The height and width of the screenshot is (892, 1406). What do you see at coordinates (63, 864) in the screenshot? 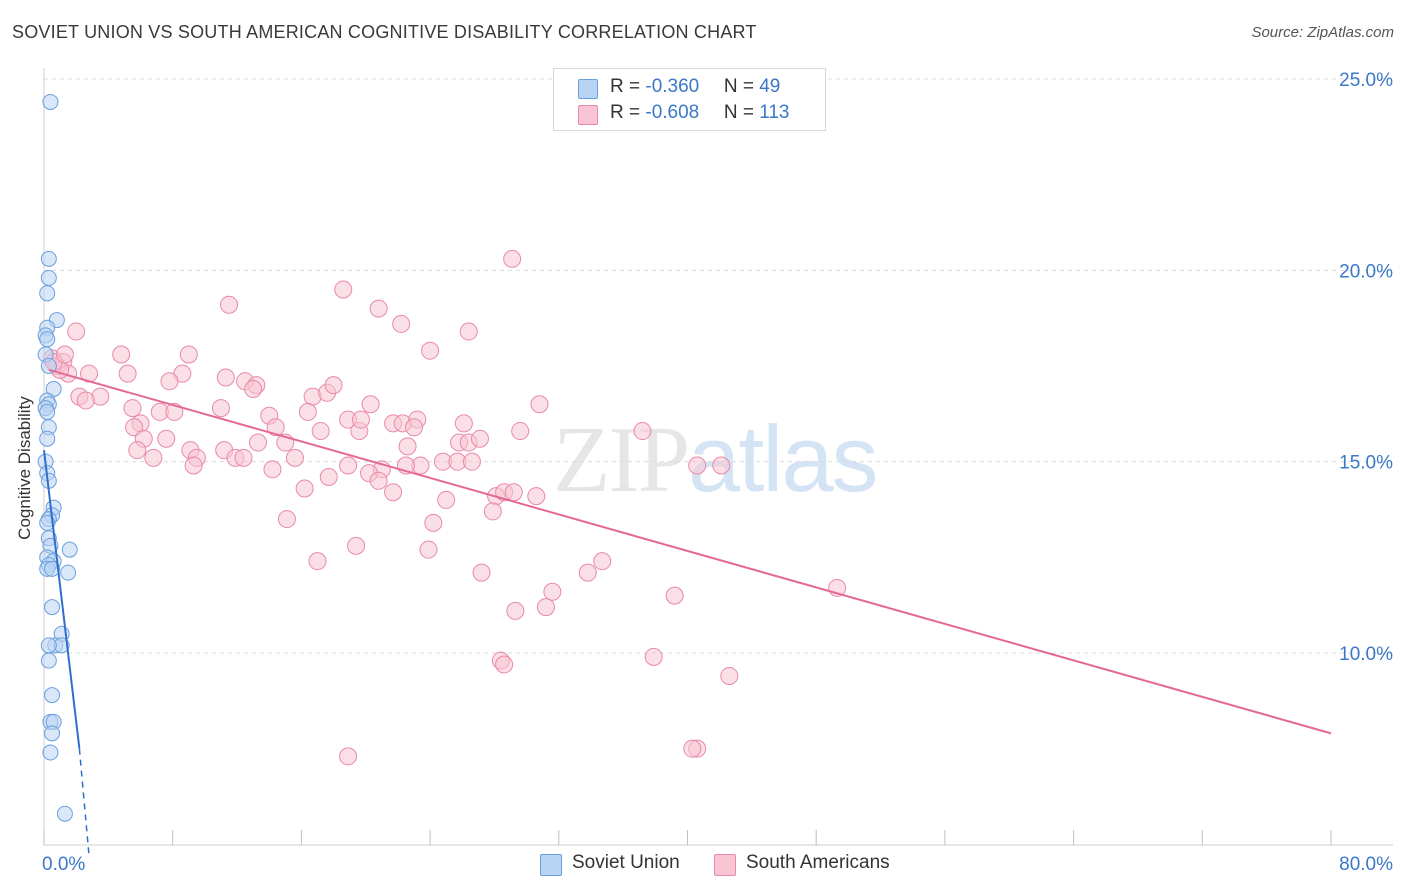
I see `x-tick-label: 0.0%` at bounding box center [63, 864].